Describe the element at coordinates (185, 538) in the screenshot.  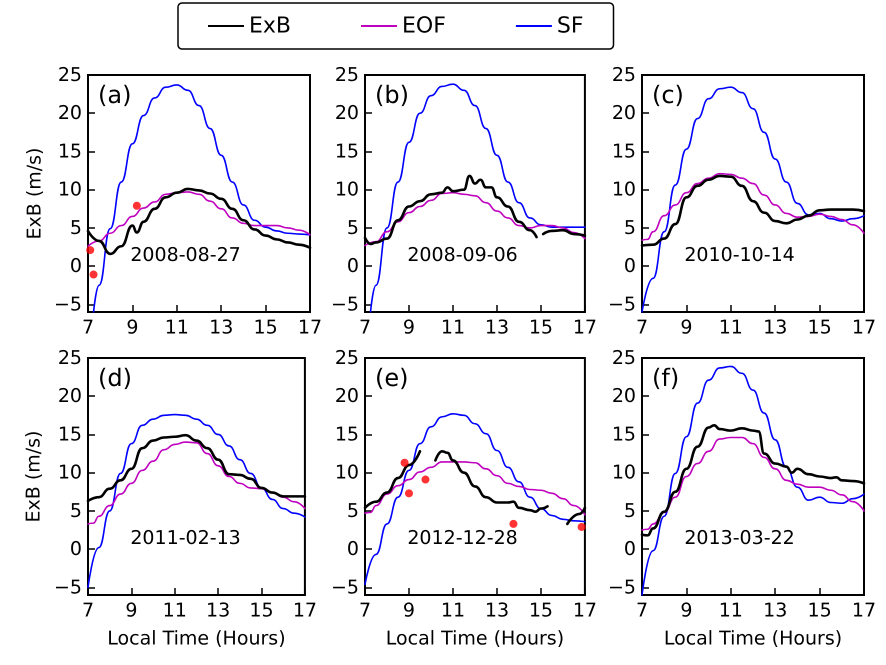
I see `annotation: 2011-02-13` at that location.